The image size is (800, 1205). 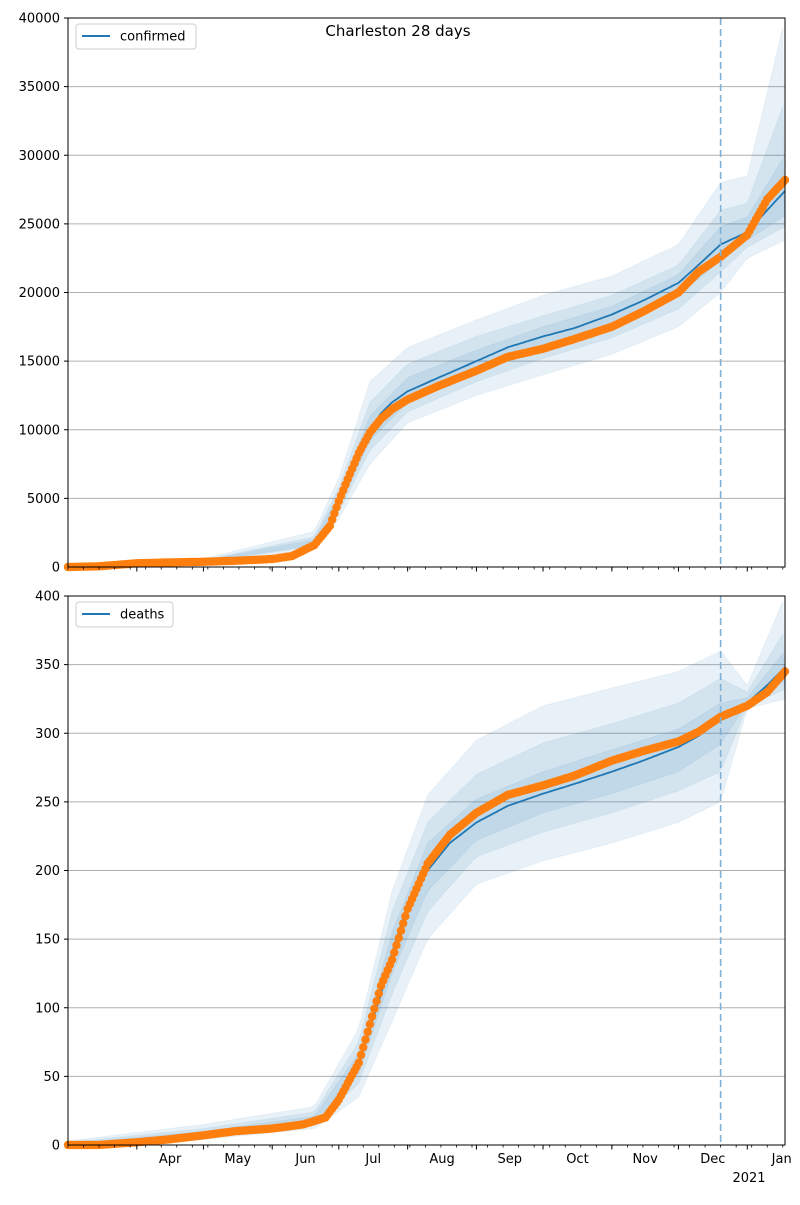 I want to click on legend-deaths: deaths, so click(x=124, y=614).